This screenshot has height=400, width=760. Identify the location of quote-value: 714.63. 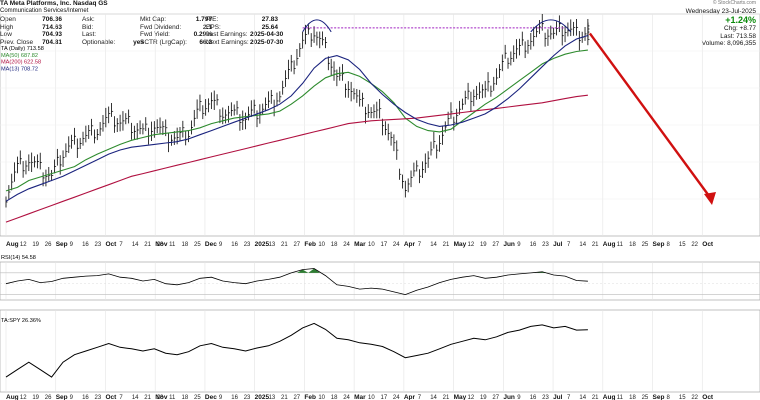
(52, 27).